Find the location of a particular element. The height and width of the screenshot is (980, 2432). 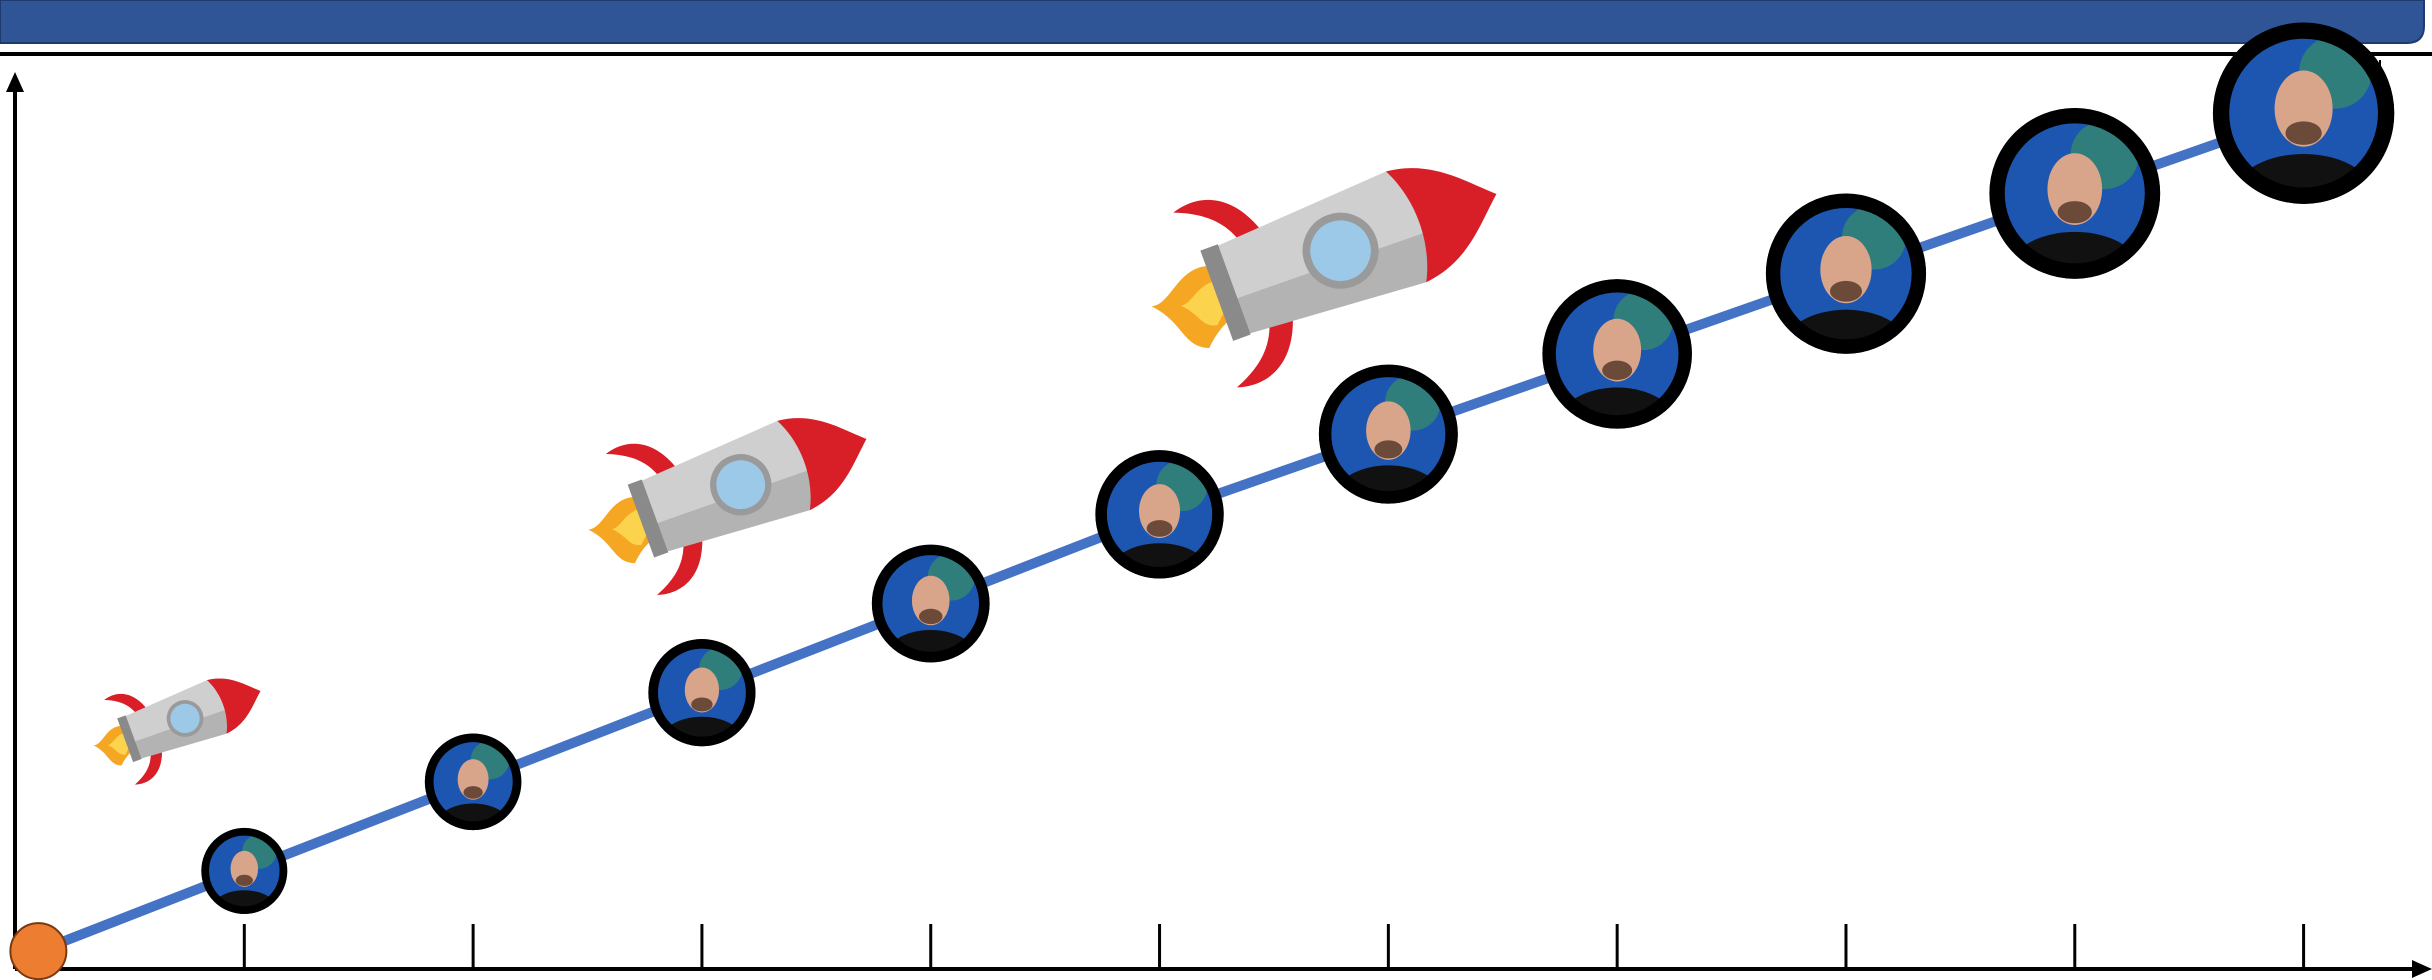

header-bar is located at coordinates (1212, 22).